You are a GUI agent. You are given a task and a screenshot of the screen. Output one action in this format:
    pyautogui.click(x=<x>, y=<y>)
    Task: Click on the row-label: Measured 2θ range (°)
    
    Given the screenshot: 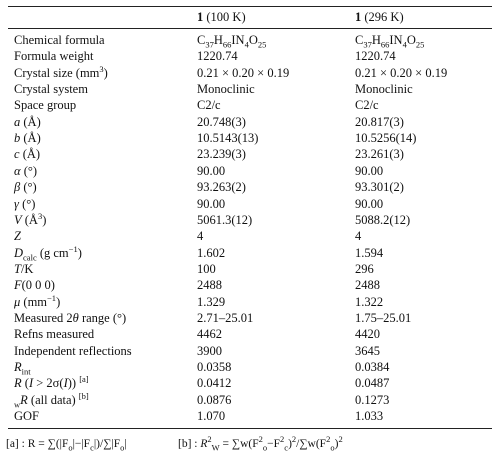 What is the action you would take?
    pyautogui.click(x=70, y=318)
    